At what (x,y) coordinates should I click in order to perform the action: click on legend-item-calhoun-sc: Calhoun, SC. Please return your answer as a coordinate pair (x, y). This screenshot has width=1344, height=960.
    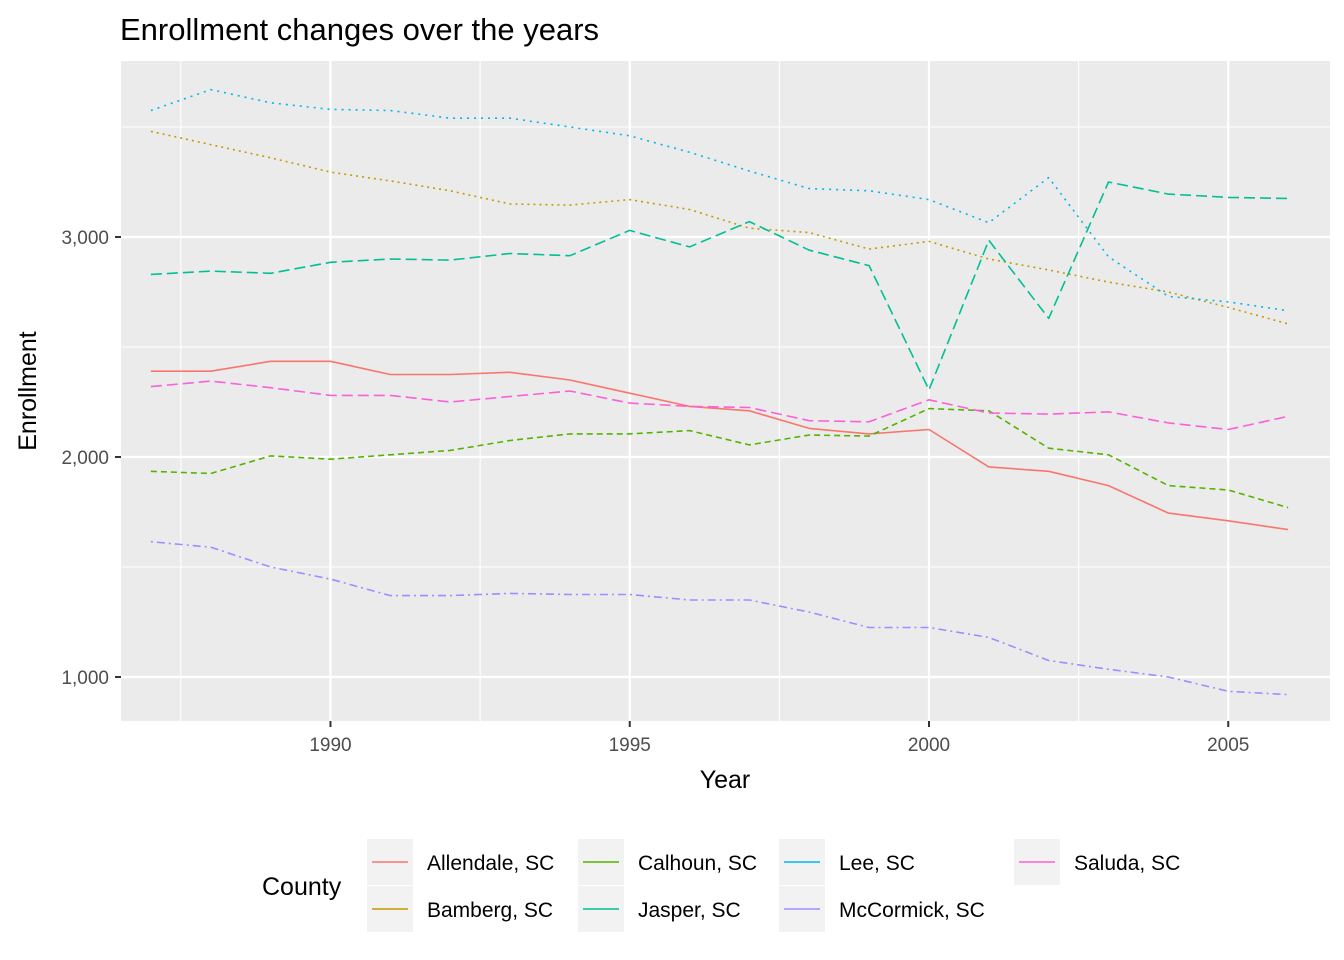
    Looking at the image, I should click on (667, 862).